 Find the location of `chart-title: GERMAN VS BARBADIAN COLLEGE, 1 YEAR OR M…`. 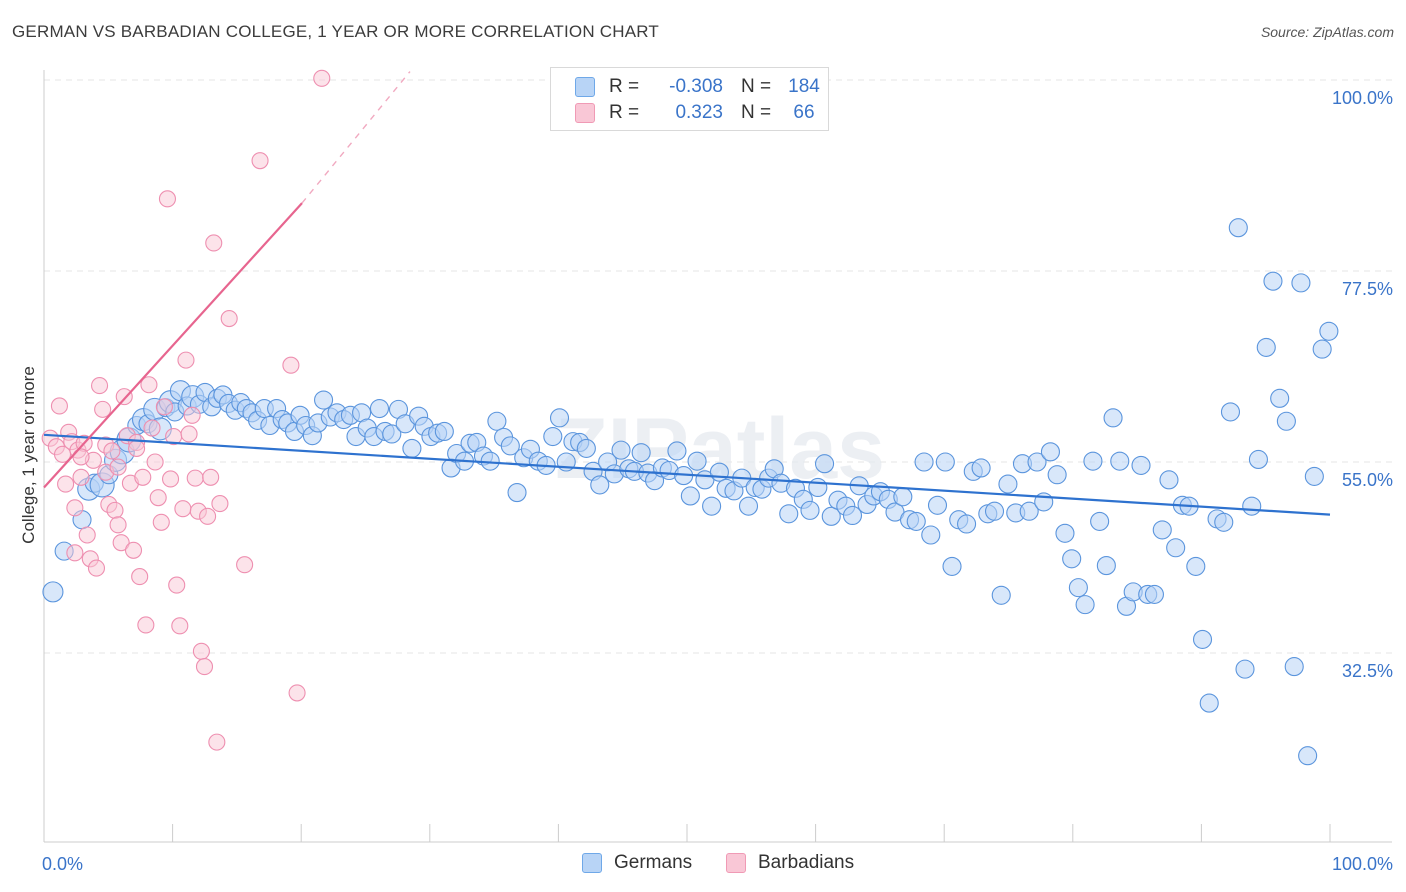

chart-title: GERMAN VS BARBADIAN COLLEGE, 1 YEAR OR M… is located at coordinates (336, 31).